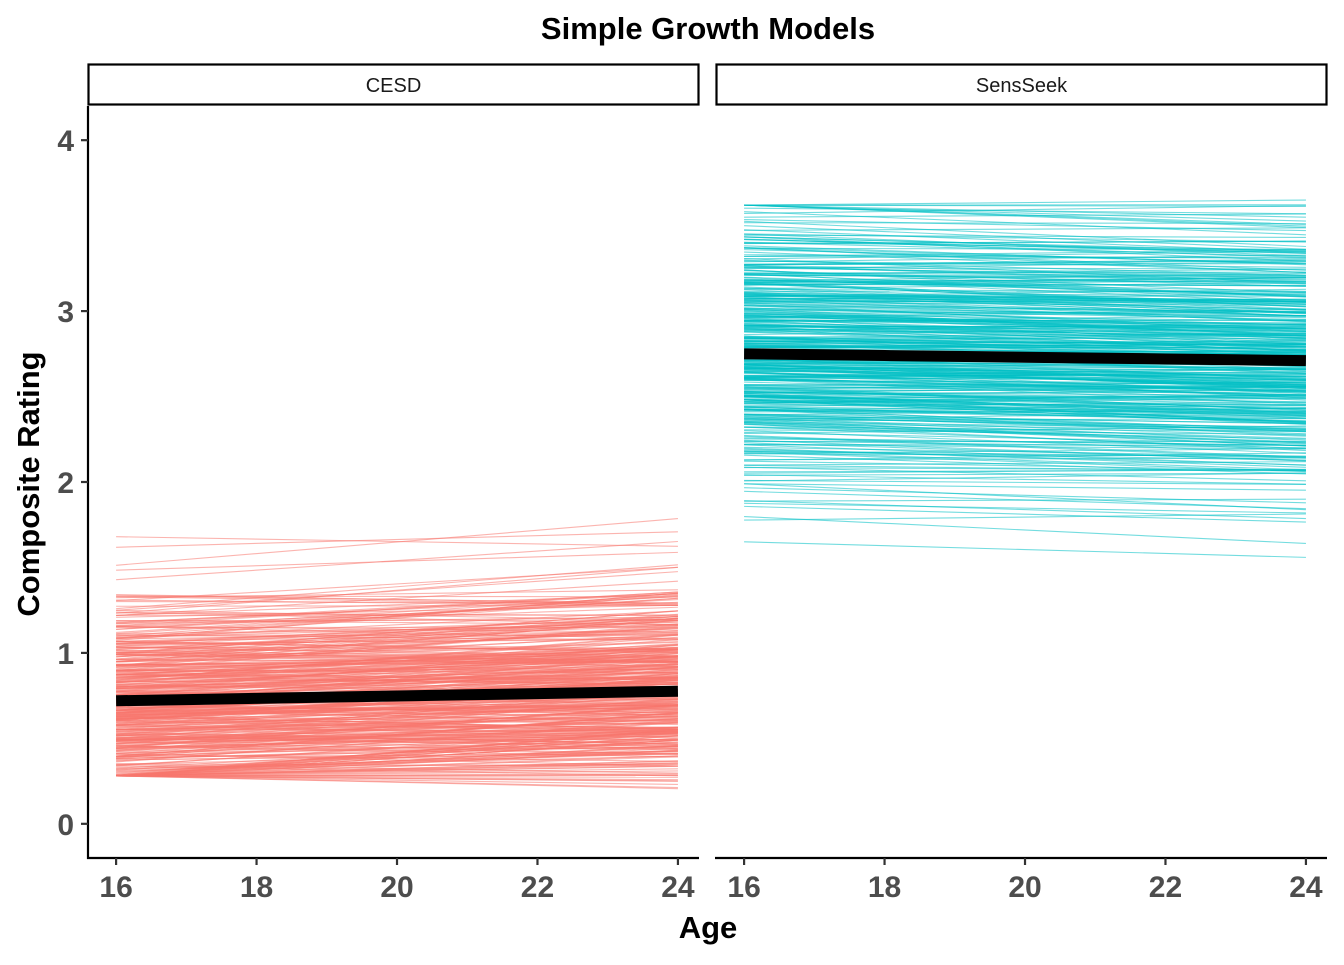 Image resolution: width=1344 pixels, height=965 pixels. Describe the element at coordinates (65, 312) in the screenshot. I see `y-tick-label: 3` at that location.